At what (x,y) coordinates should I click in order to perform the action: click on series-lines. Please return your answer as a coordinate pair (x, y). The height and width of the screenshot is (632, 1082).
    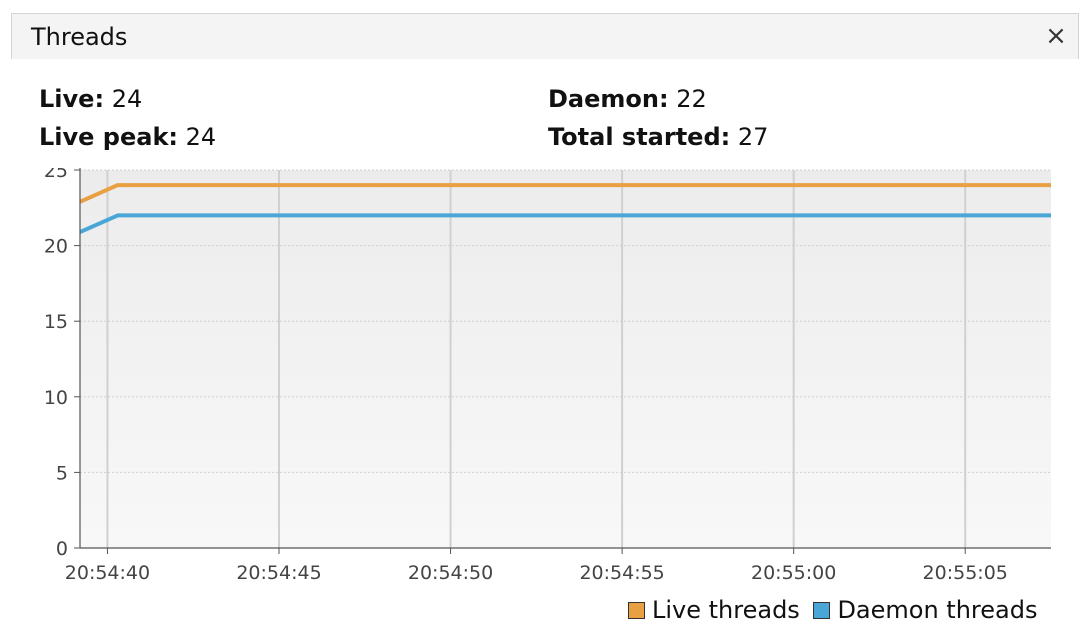
    Looking at the image, I should click on (565, 208).